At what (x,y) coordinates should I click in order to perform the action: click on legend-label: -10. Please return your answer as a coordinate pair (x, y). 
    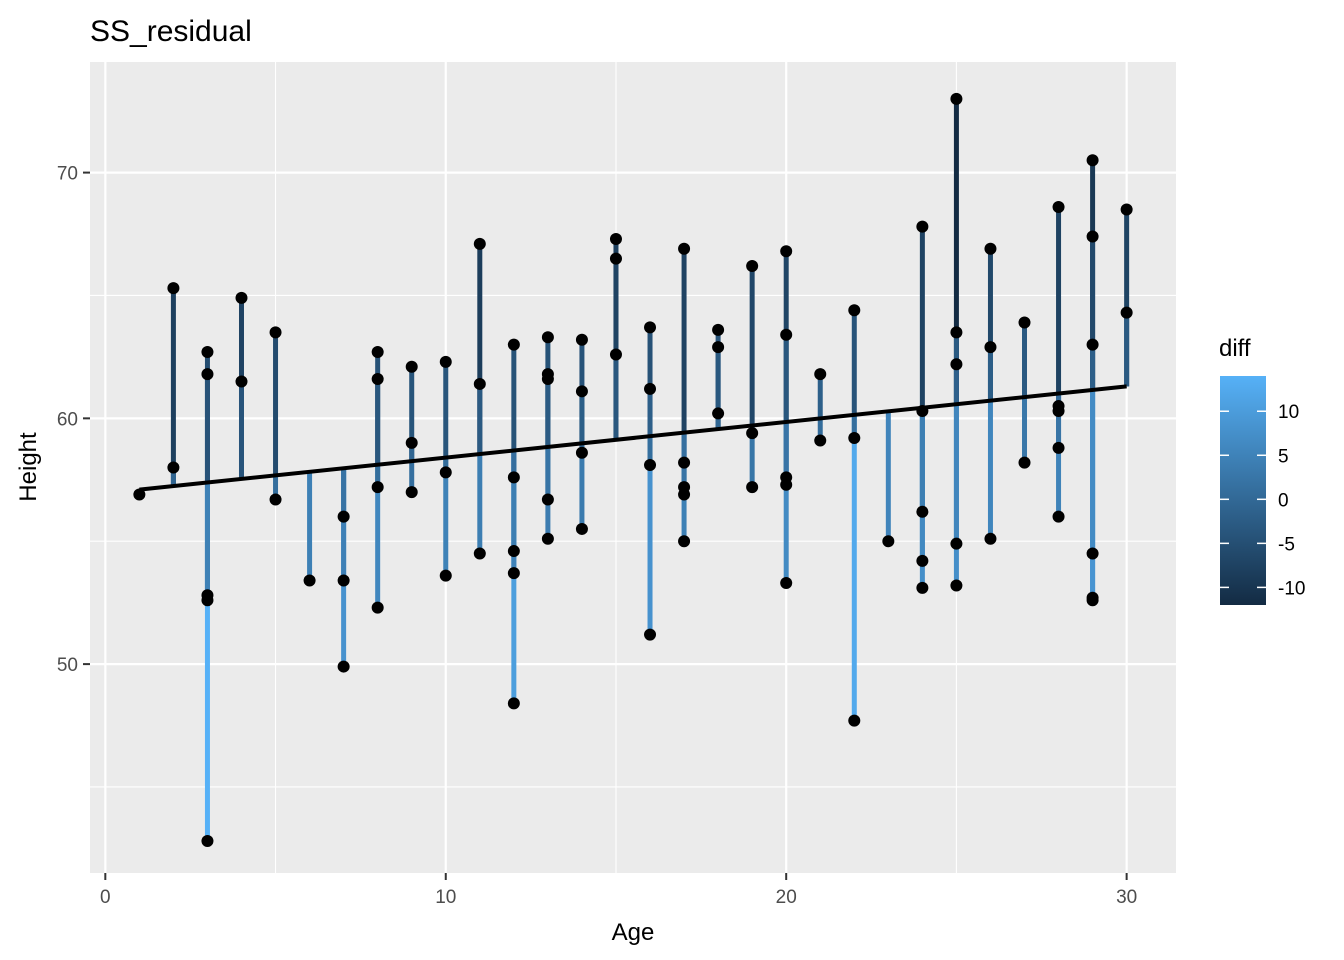
    Looking at the image, I should click on (1291, 588).